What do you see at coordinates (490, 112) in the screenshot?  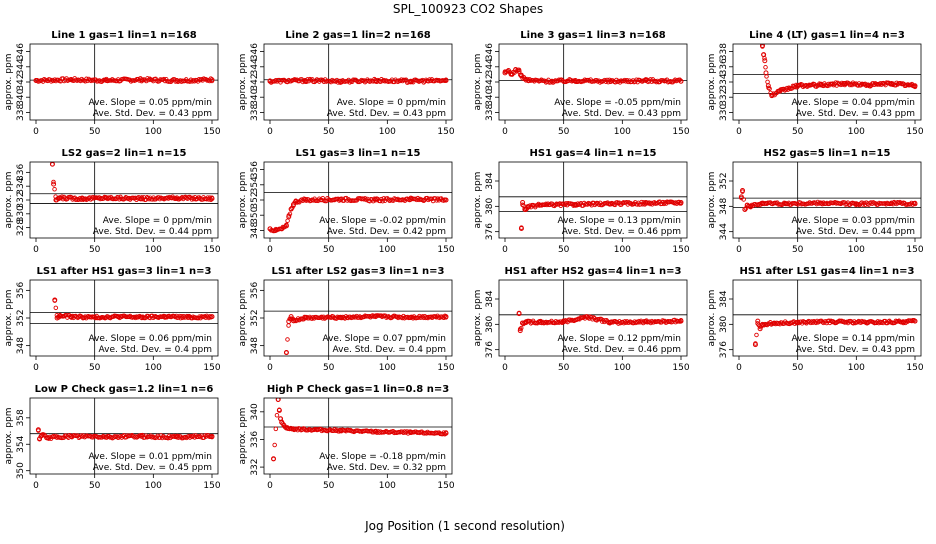 I see `y-tick-label: 338` at bounding box center [490, 112].